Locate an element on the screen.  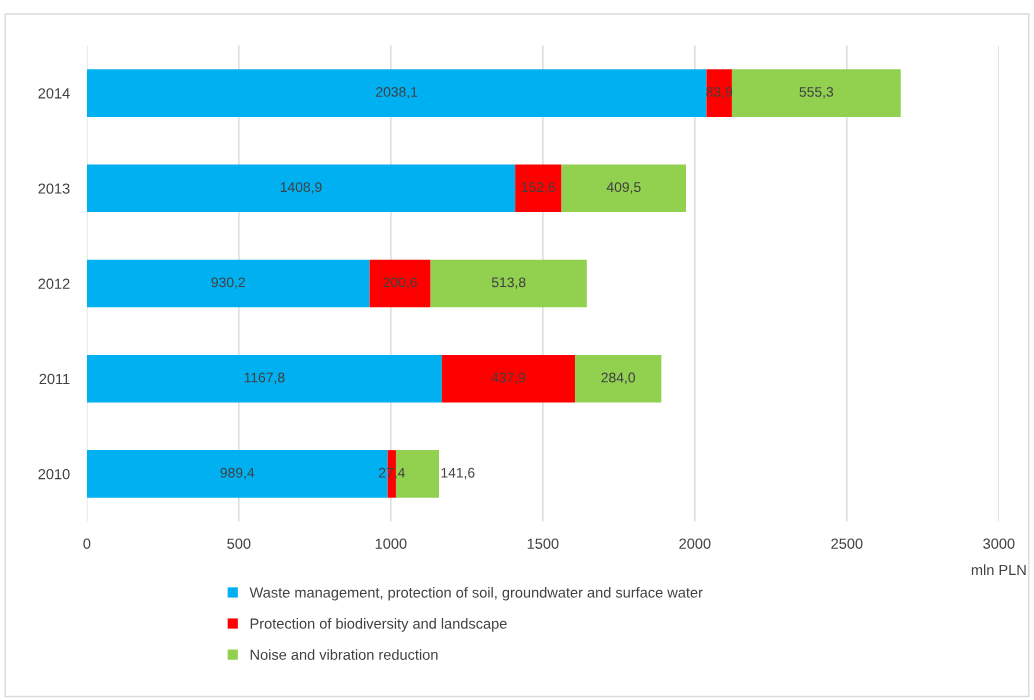
y-tick-label: 2012 is located at coordinates (54, 283).